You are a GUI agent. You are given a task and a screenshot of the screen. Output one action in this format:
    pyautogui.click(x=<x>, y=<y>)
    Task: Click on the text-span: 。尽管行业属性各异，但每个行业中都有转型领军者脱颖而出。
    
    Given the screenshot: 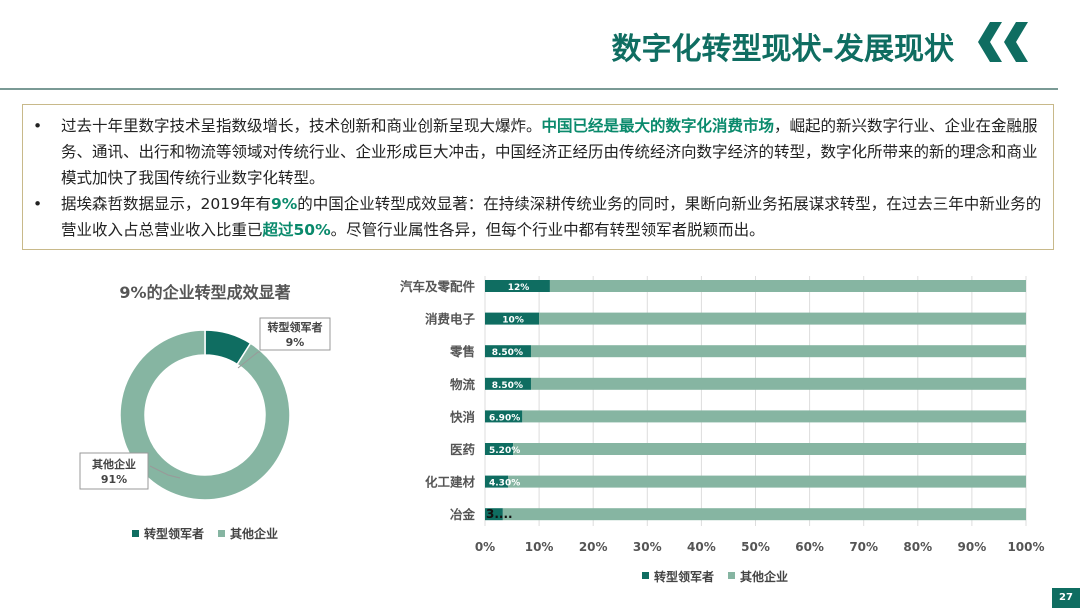 What is the action you would take?
    pyautogui.click(x=547, y=230)
    